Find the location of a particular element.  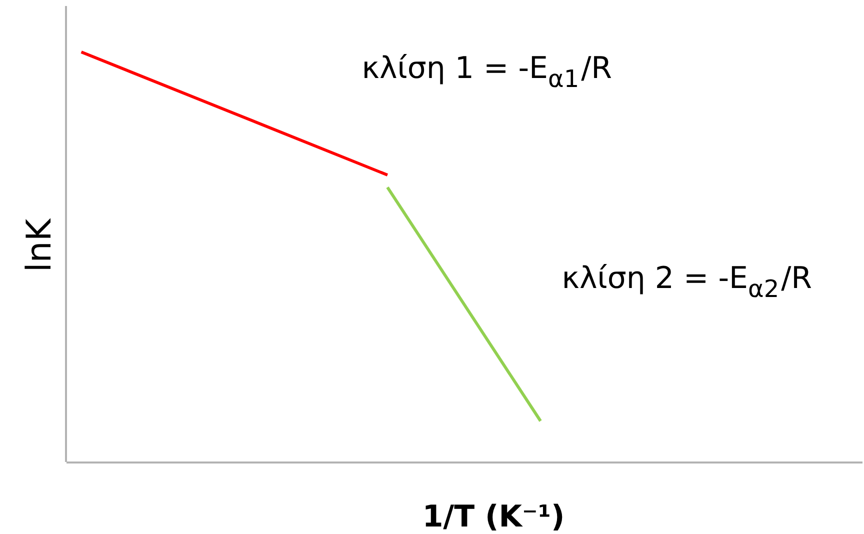

y-axis-title: lnK is located at coordinates (40, 244).